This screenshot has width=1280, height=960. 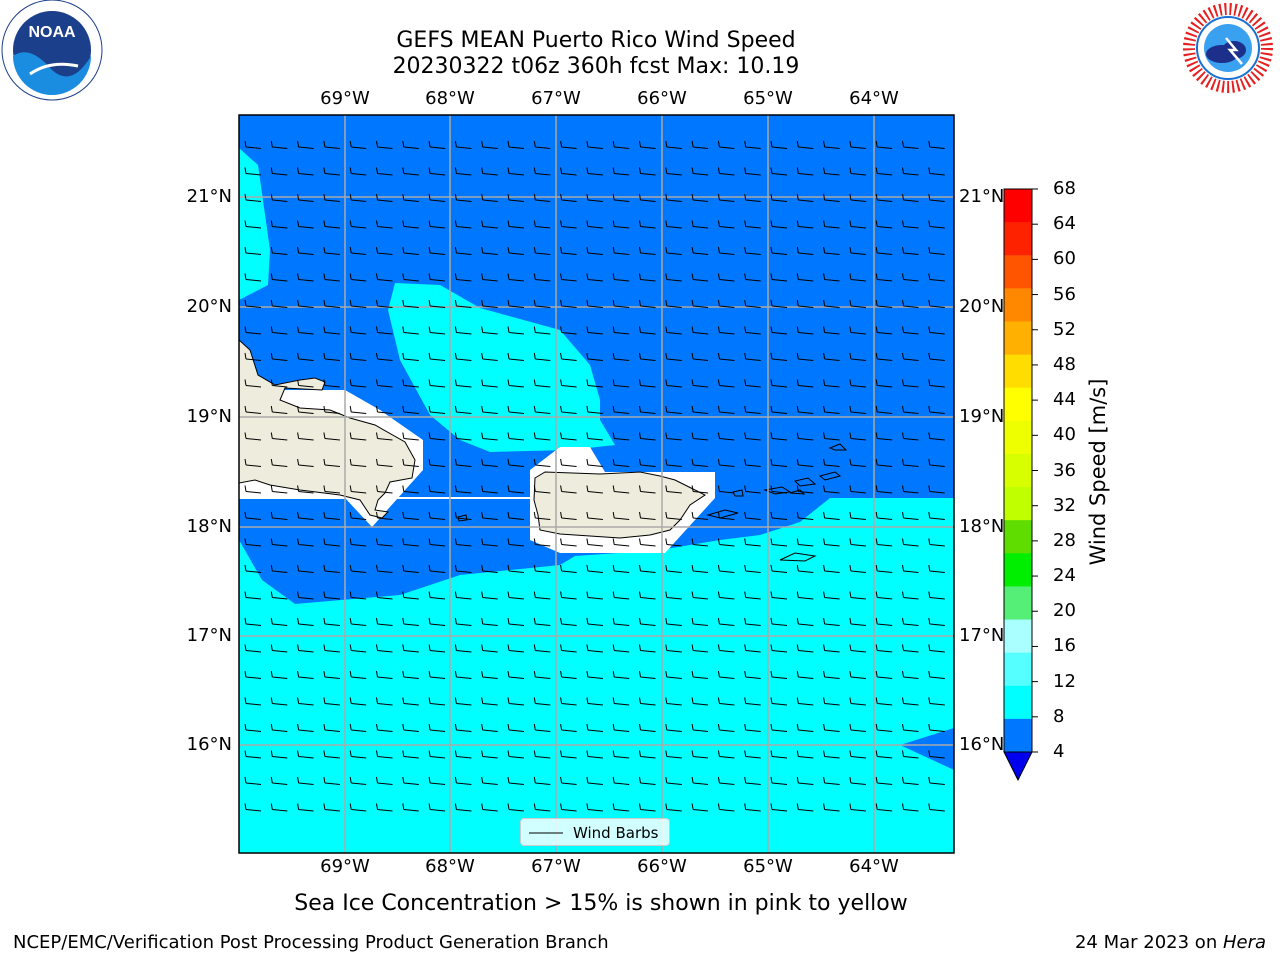 What do you see at coordinates (1018, 470) in the screenshot?
I see `colorbar-segment` at bounding box center [1018, 470].